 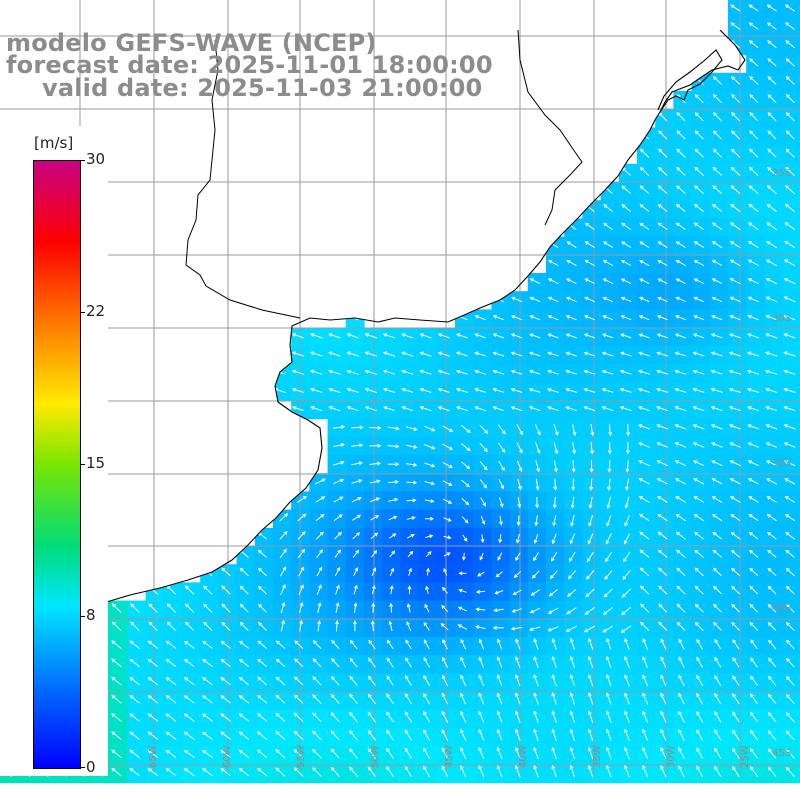 I want to click on latitude-label: 30S, so click(x=781, y=318).